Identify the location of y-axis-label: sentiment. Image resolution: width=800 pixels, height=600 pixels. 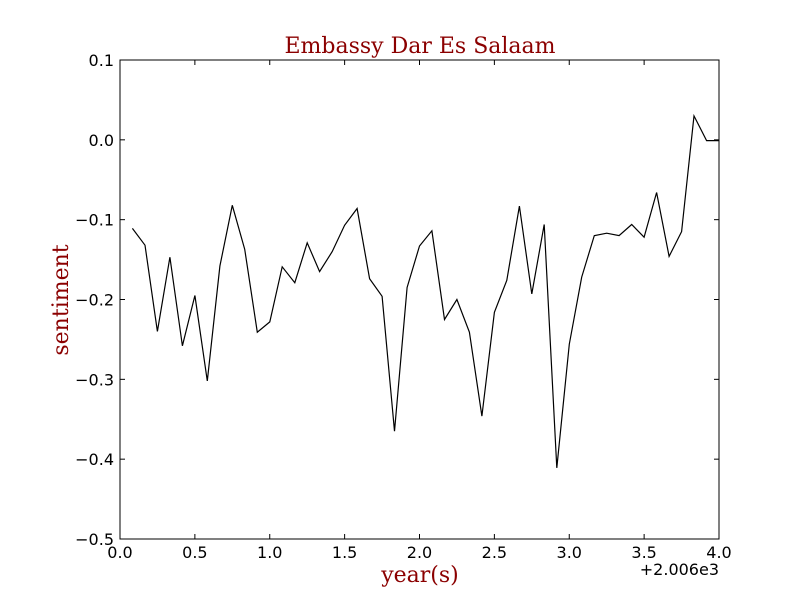
(61, 299).